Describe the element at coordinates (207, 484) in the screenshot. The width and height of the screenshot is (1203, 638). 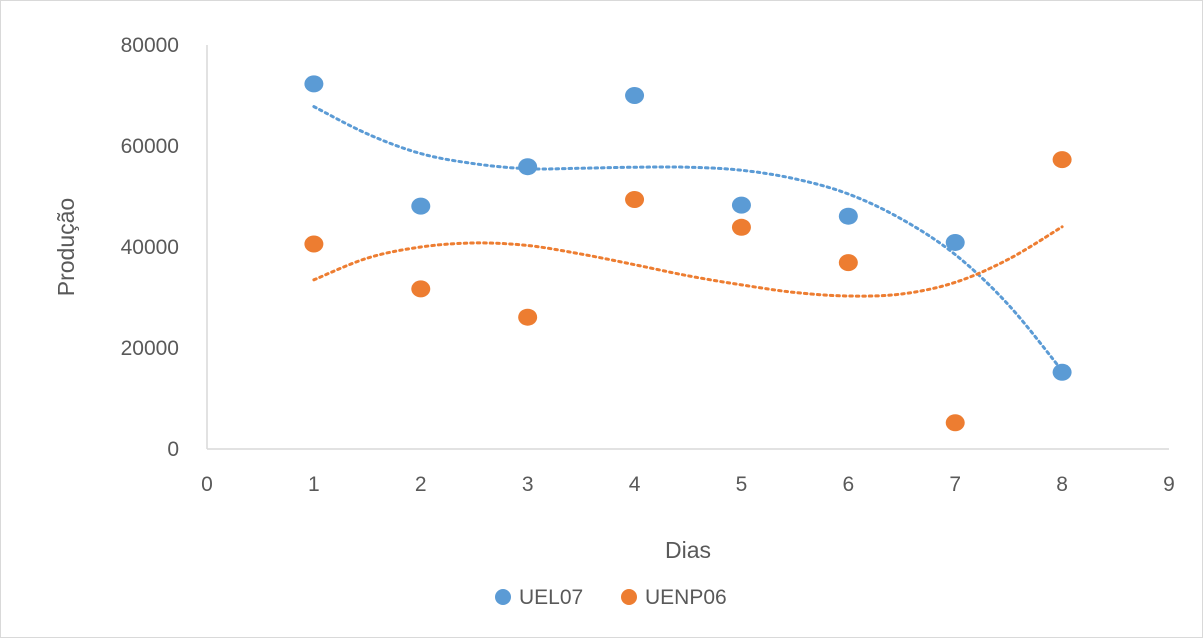
I see `x-tick-label: 0` at that location.